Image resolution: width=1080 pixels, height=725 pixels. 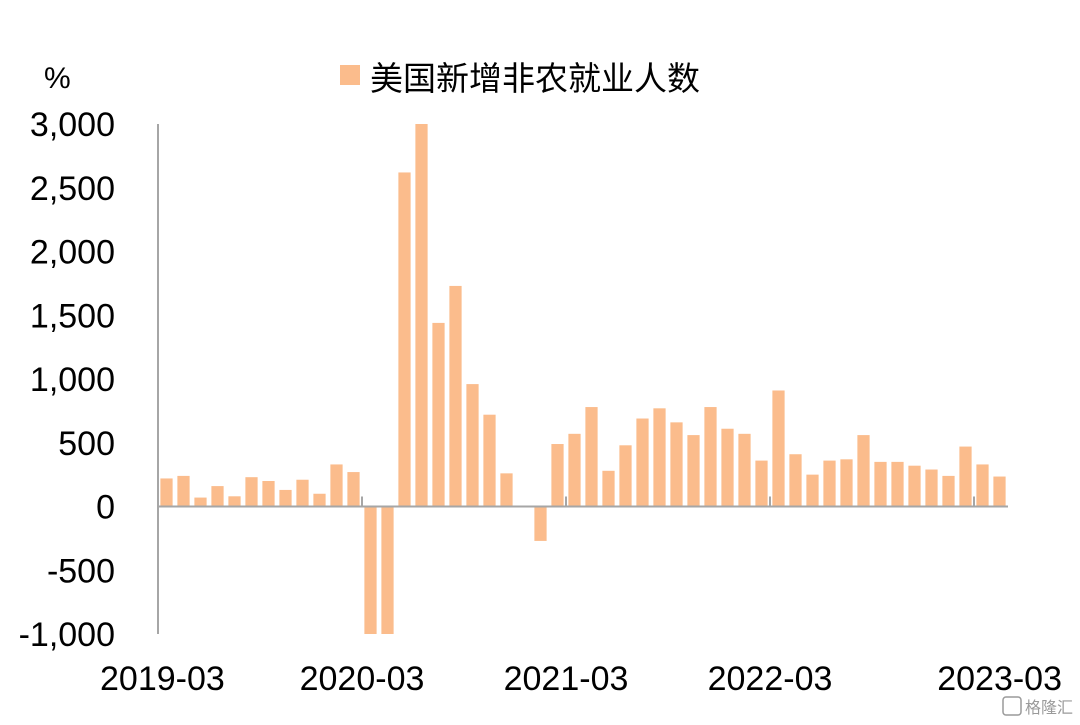 I want to click on x-tick-label: 2019-03, so click(x=162, y=679).